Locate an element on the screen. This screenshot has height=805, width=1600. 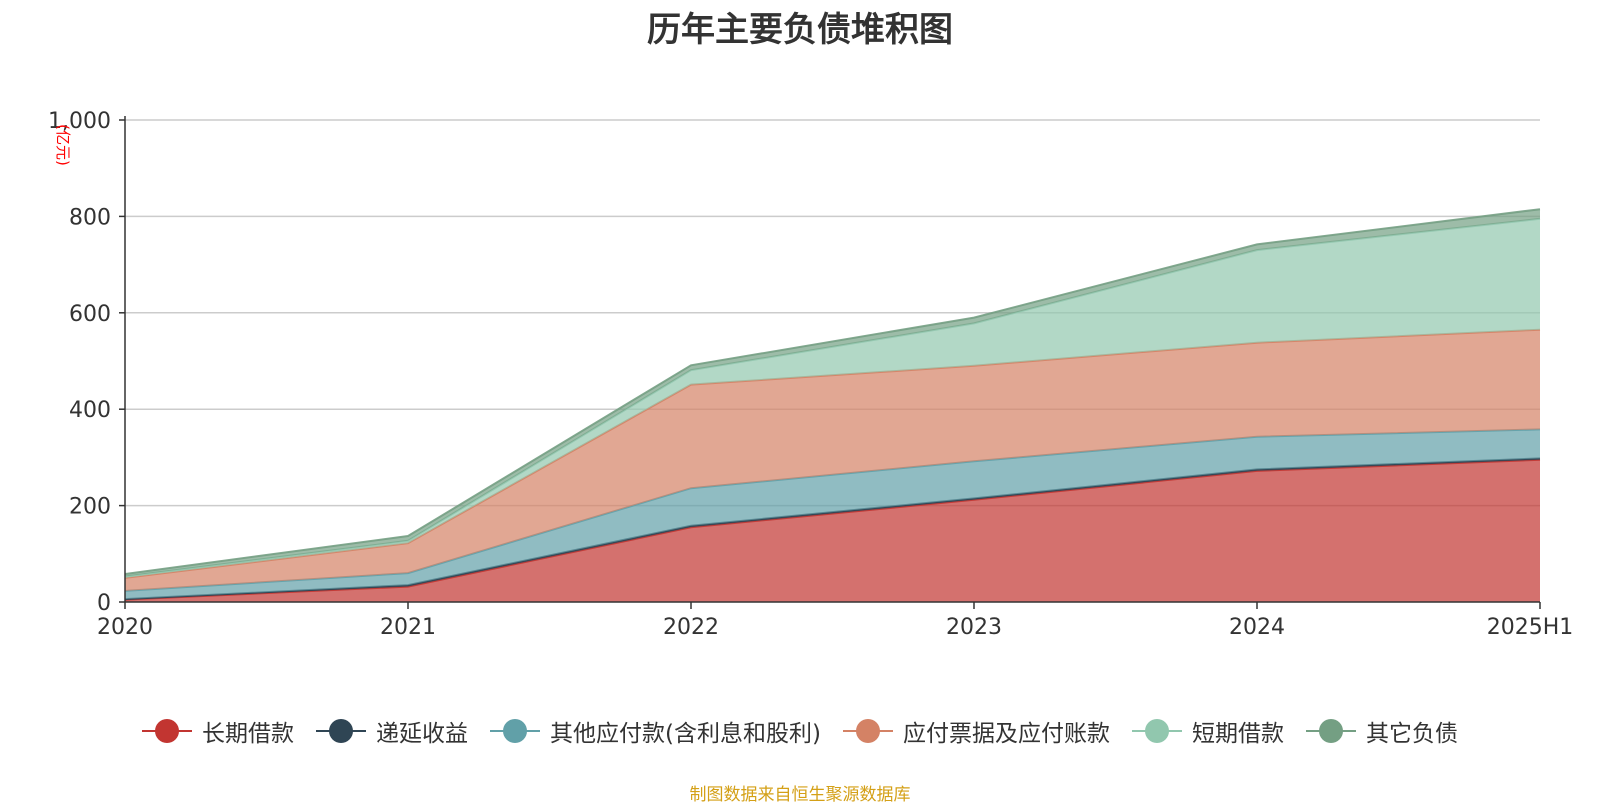
source-note: 制图数据来自恒生聚源数据库 is located at coordinates (800, 795).